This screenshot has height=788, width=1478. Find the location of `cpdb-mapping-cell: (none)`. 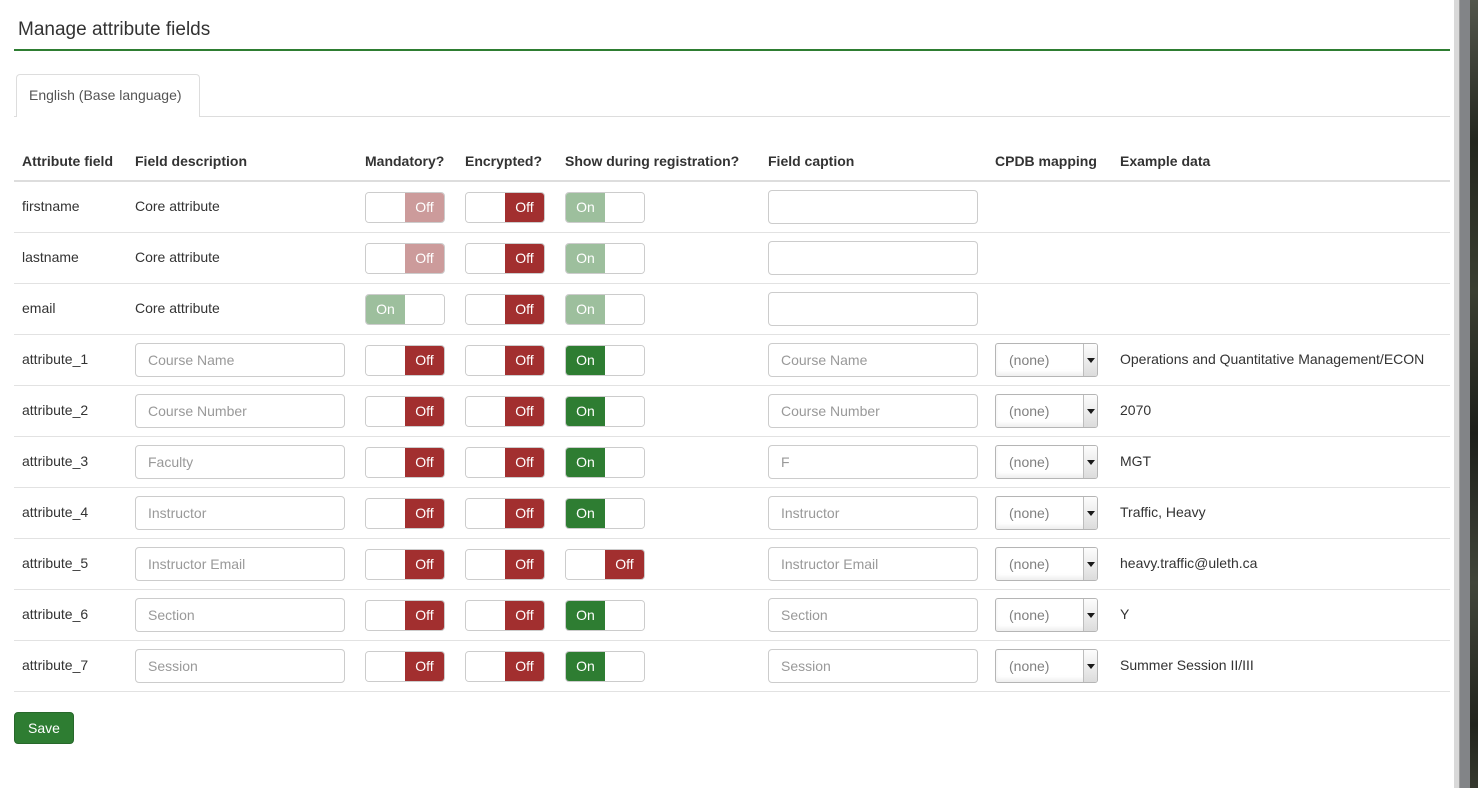

cpdb-mapping-cell: (none) is located at coordinates (1057, 462).